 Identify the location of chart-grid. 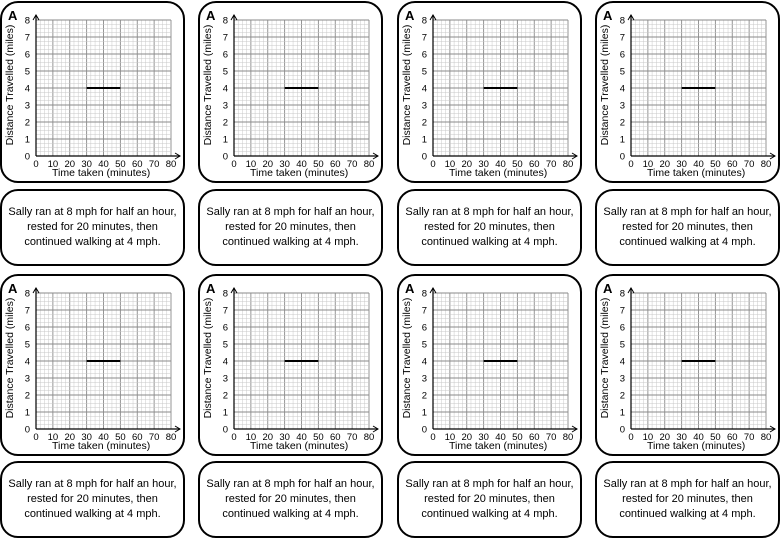
(301, 88).